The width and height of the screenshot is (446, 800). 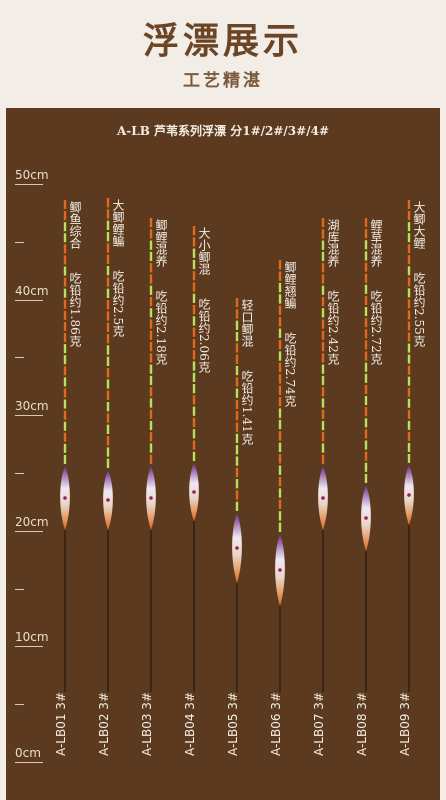 I want to click on float-4-weight: 吃铅约2.06克, so click(x=204, y=335).